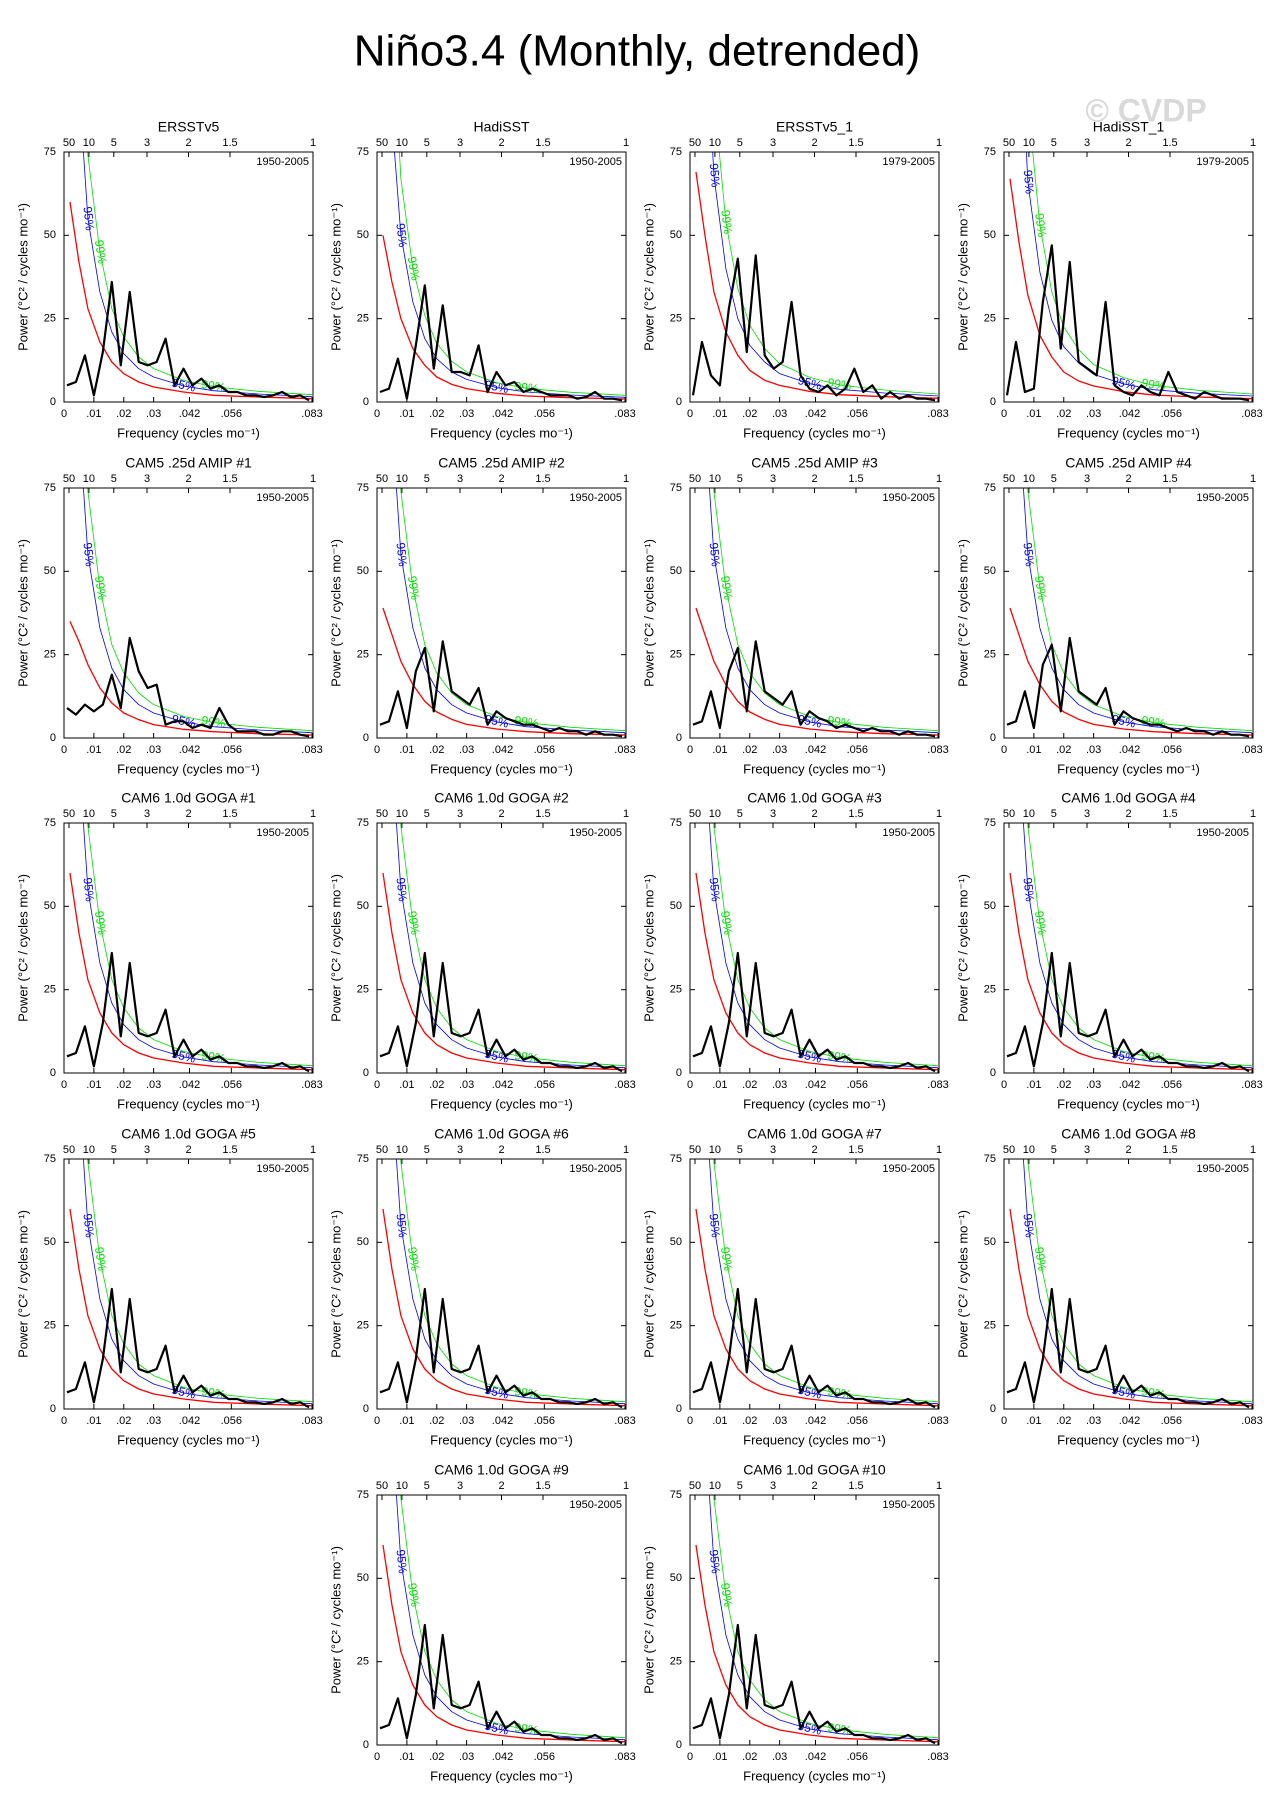 The height and width of the screenshot is (1812, 1274). I want to click on top-tick-label: 5, so click(740, 814).